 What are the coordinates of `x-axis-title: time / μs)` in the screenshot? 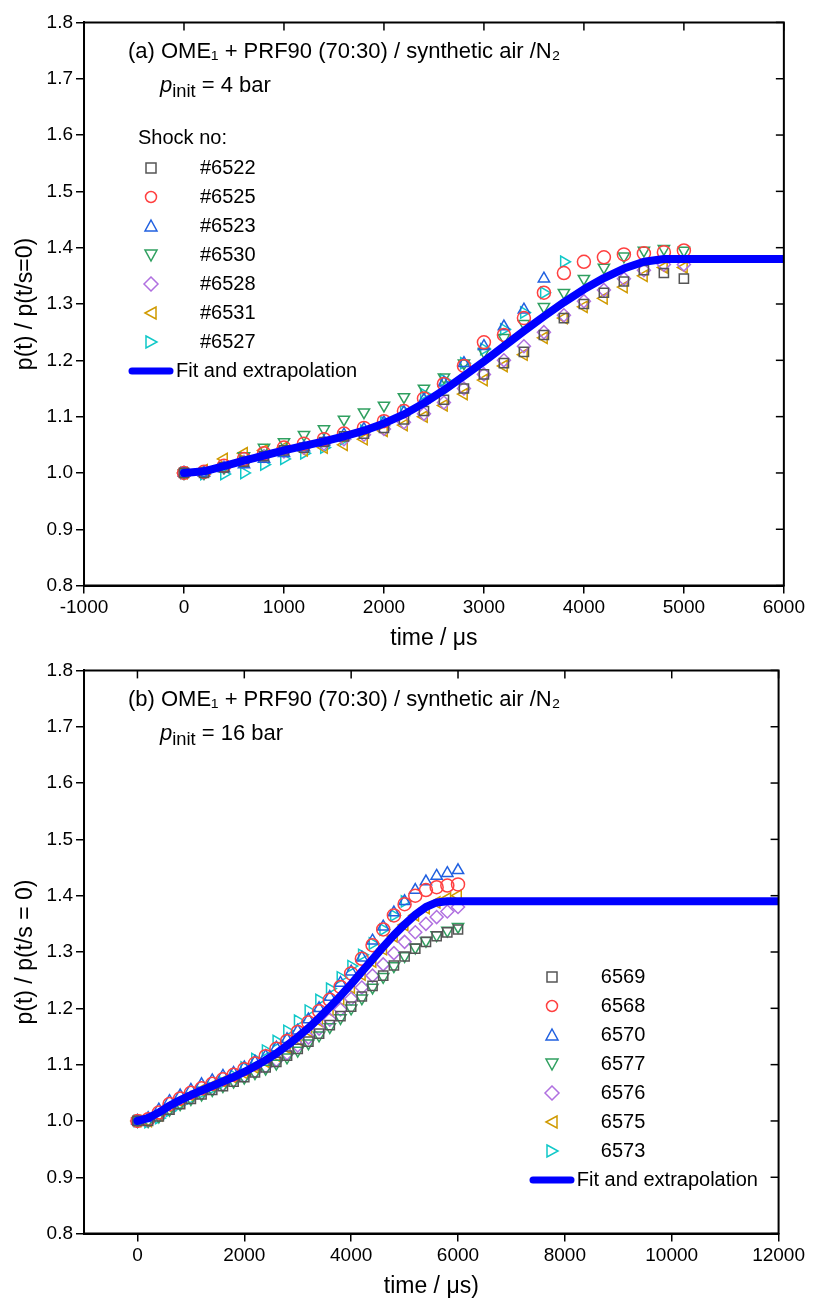 It's located at (431, 1284).